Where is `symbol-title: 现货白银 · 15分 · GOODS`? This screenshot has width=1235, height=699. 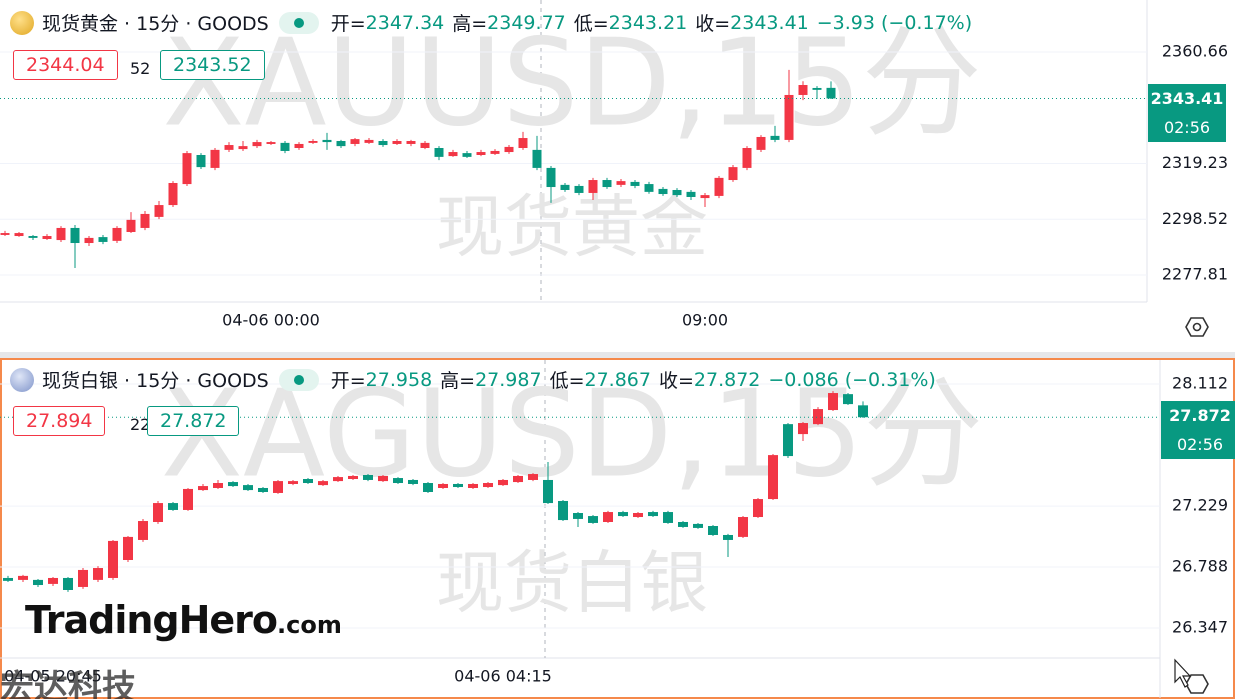 symbol-title: 现货白银 · 15分 · GOODS is located at coordinates (155, 381).